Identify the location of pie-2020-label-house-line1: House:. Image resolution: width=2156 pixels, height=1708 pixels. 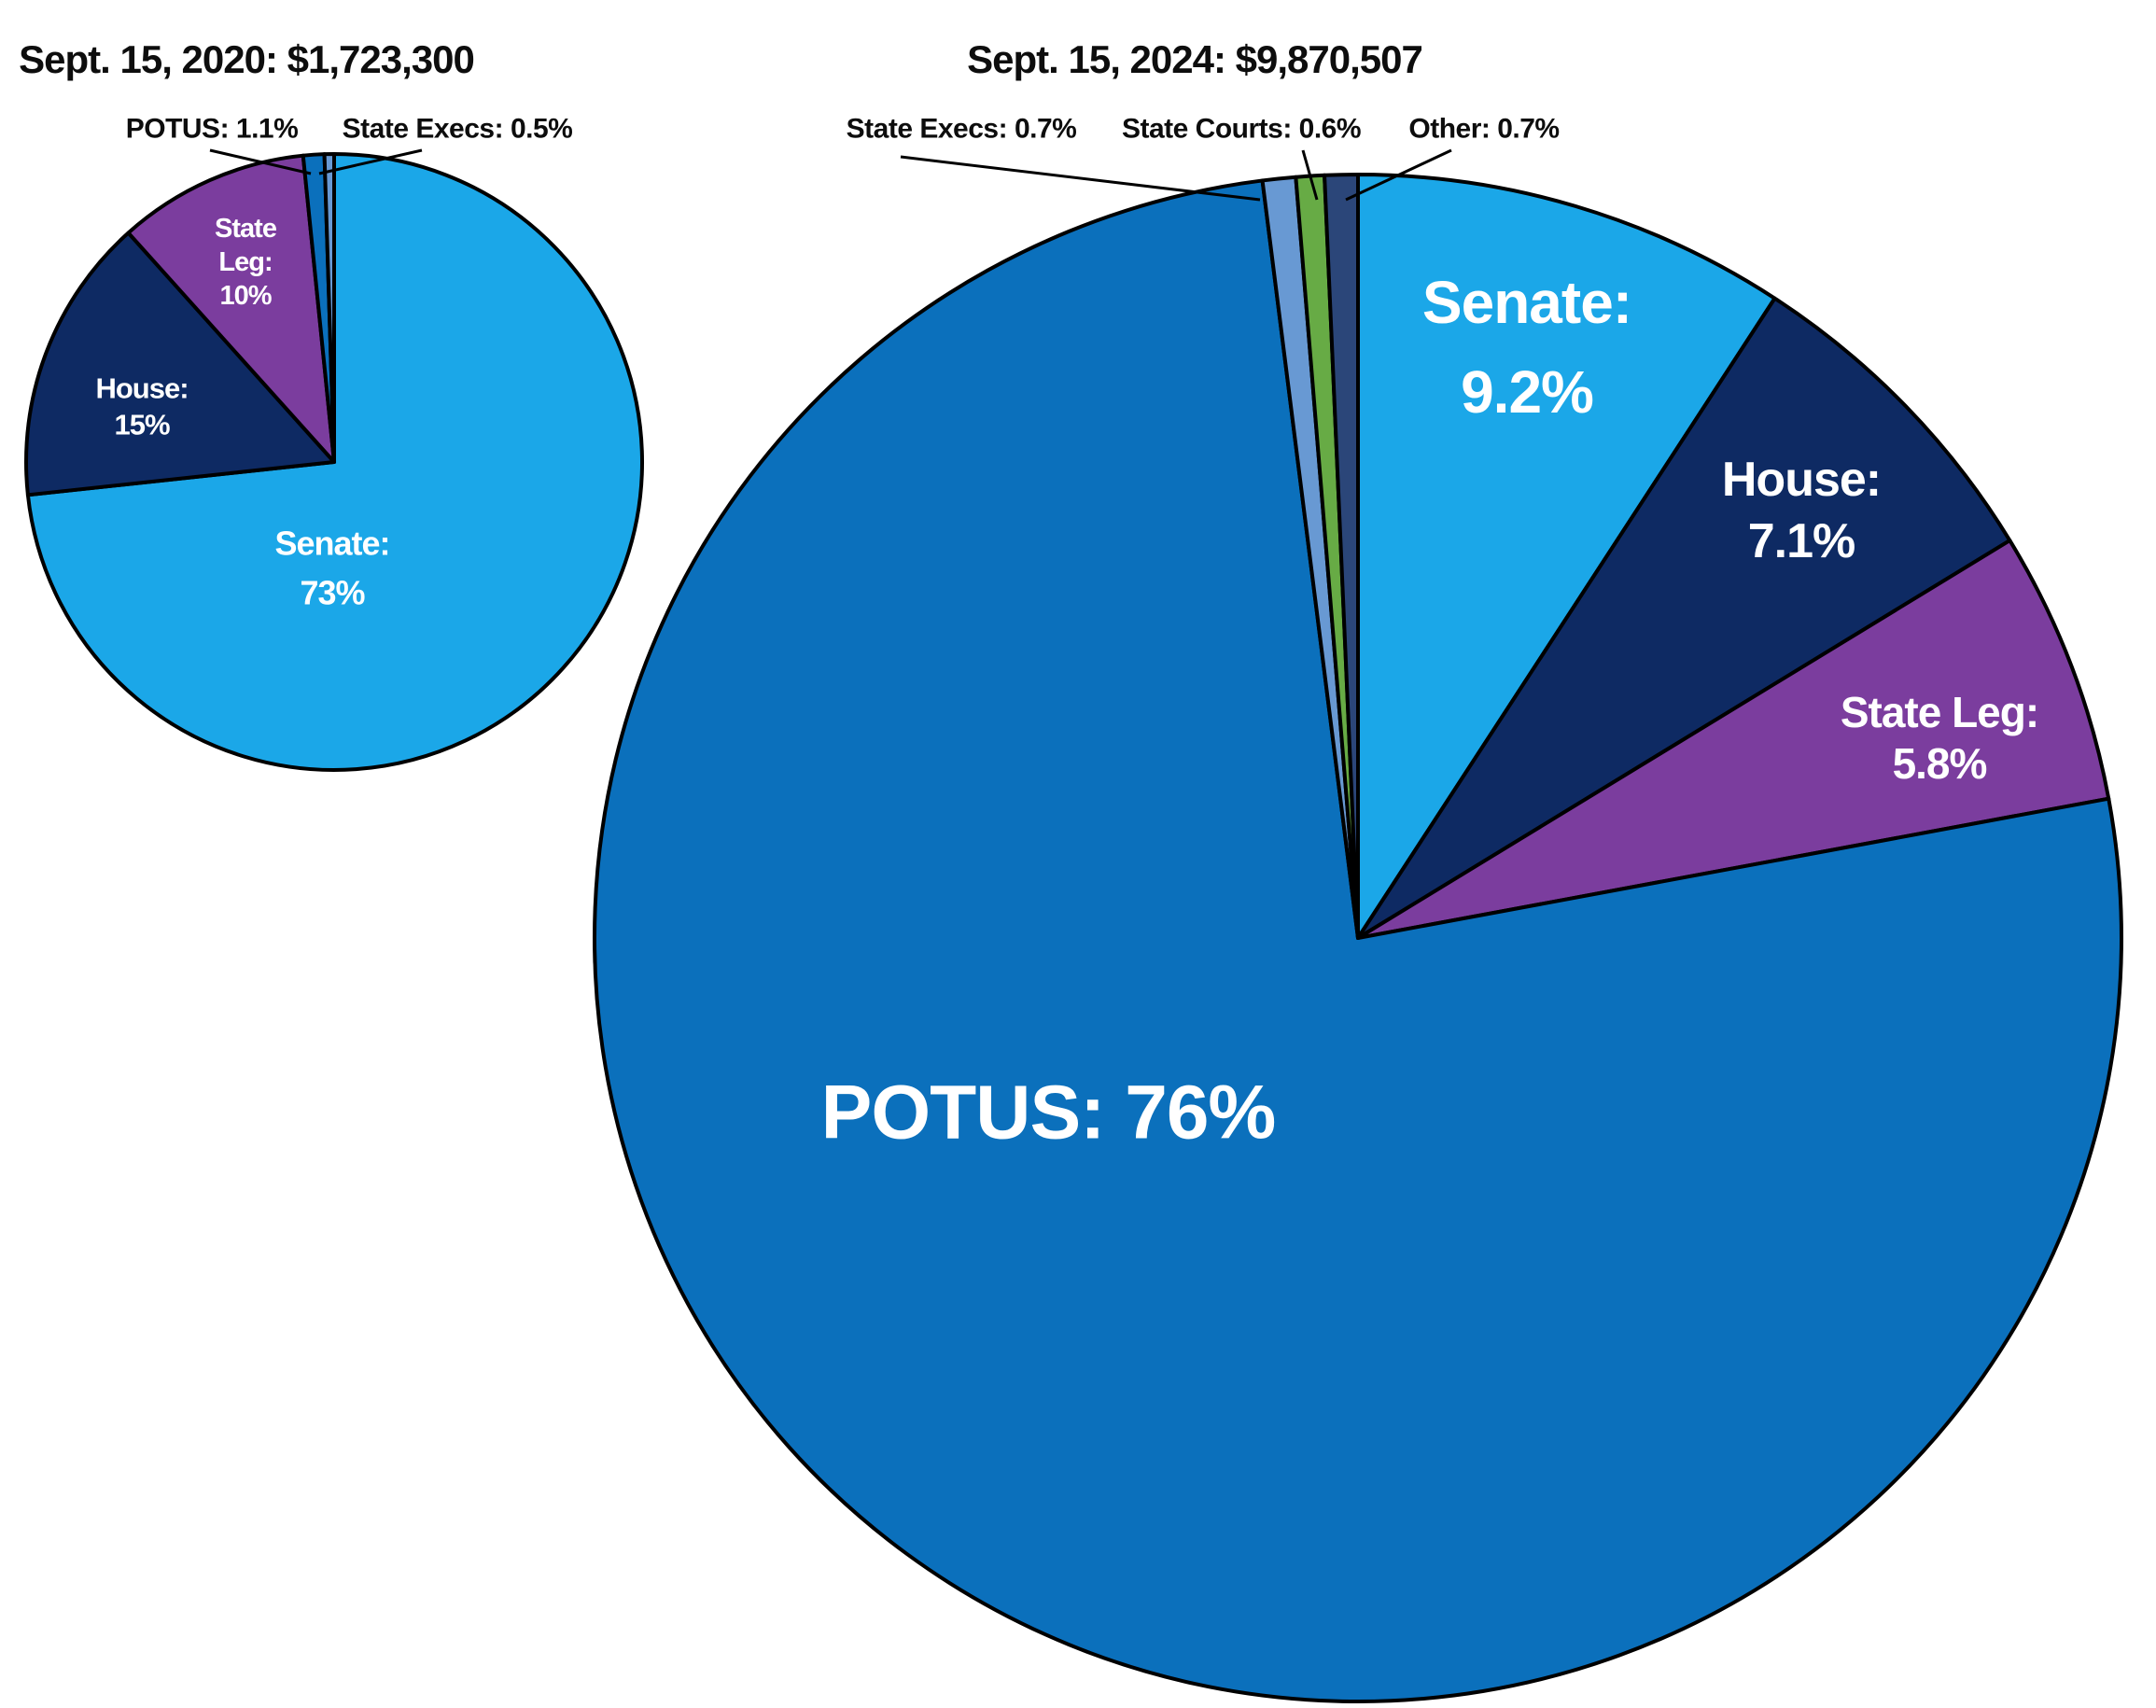
(141, 388).